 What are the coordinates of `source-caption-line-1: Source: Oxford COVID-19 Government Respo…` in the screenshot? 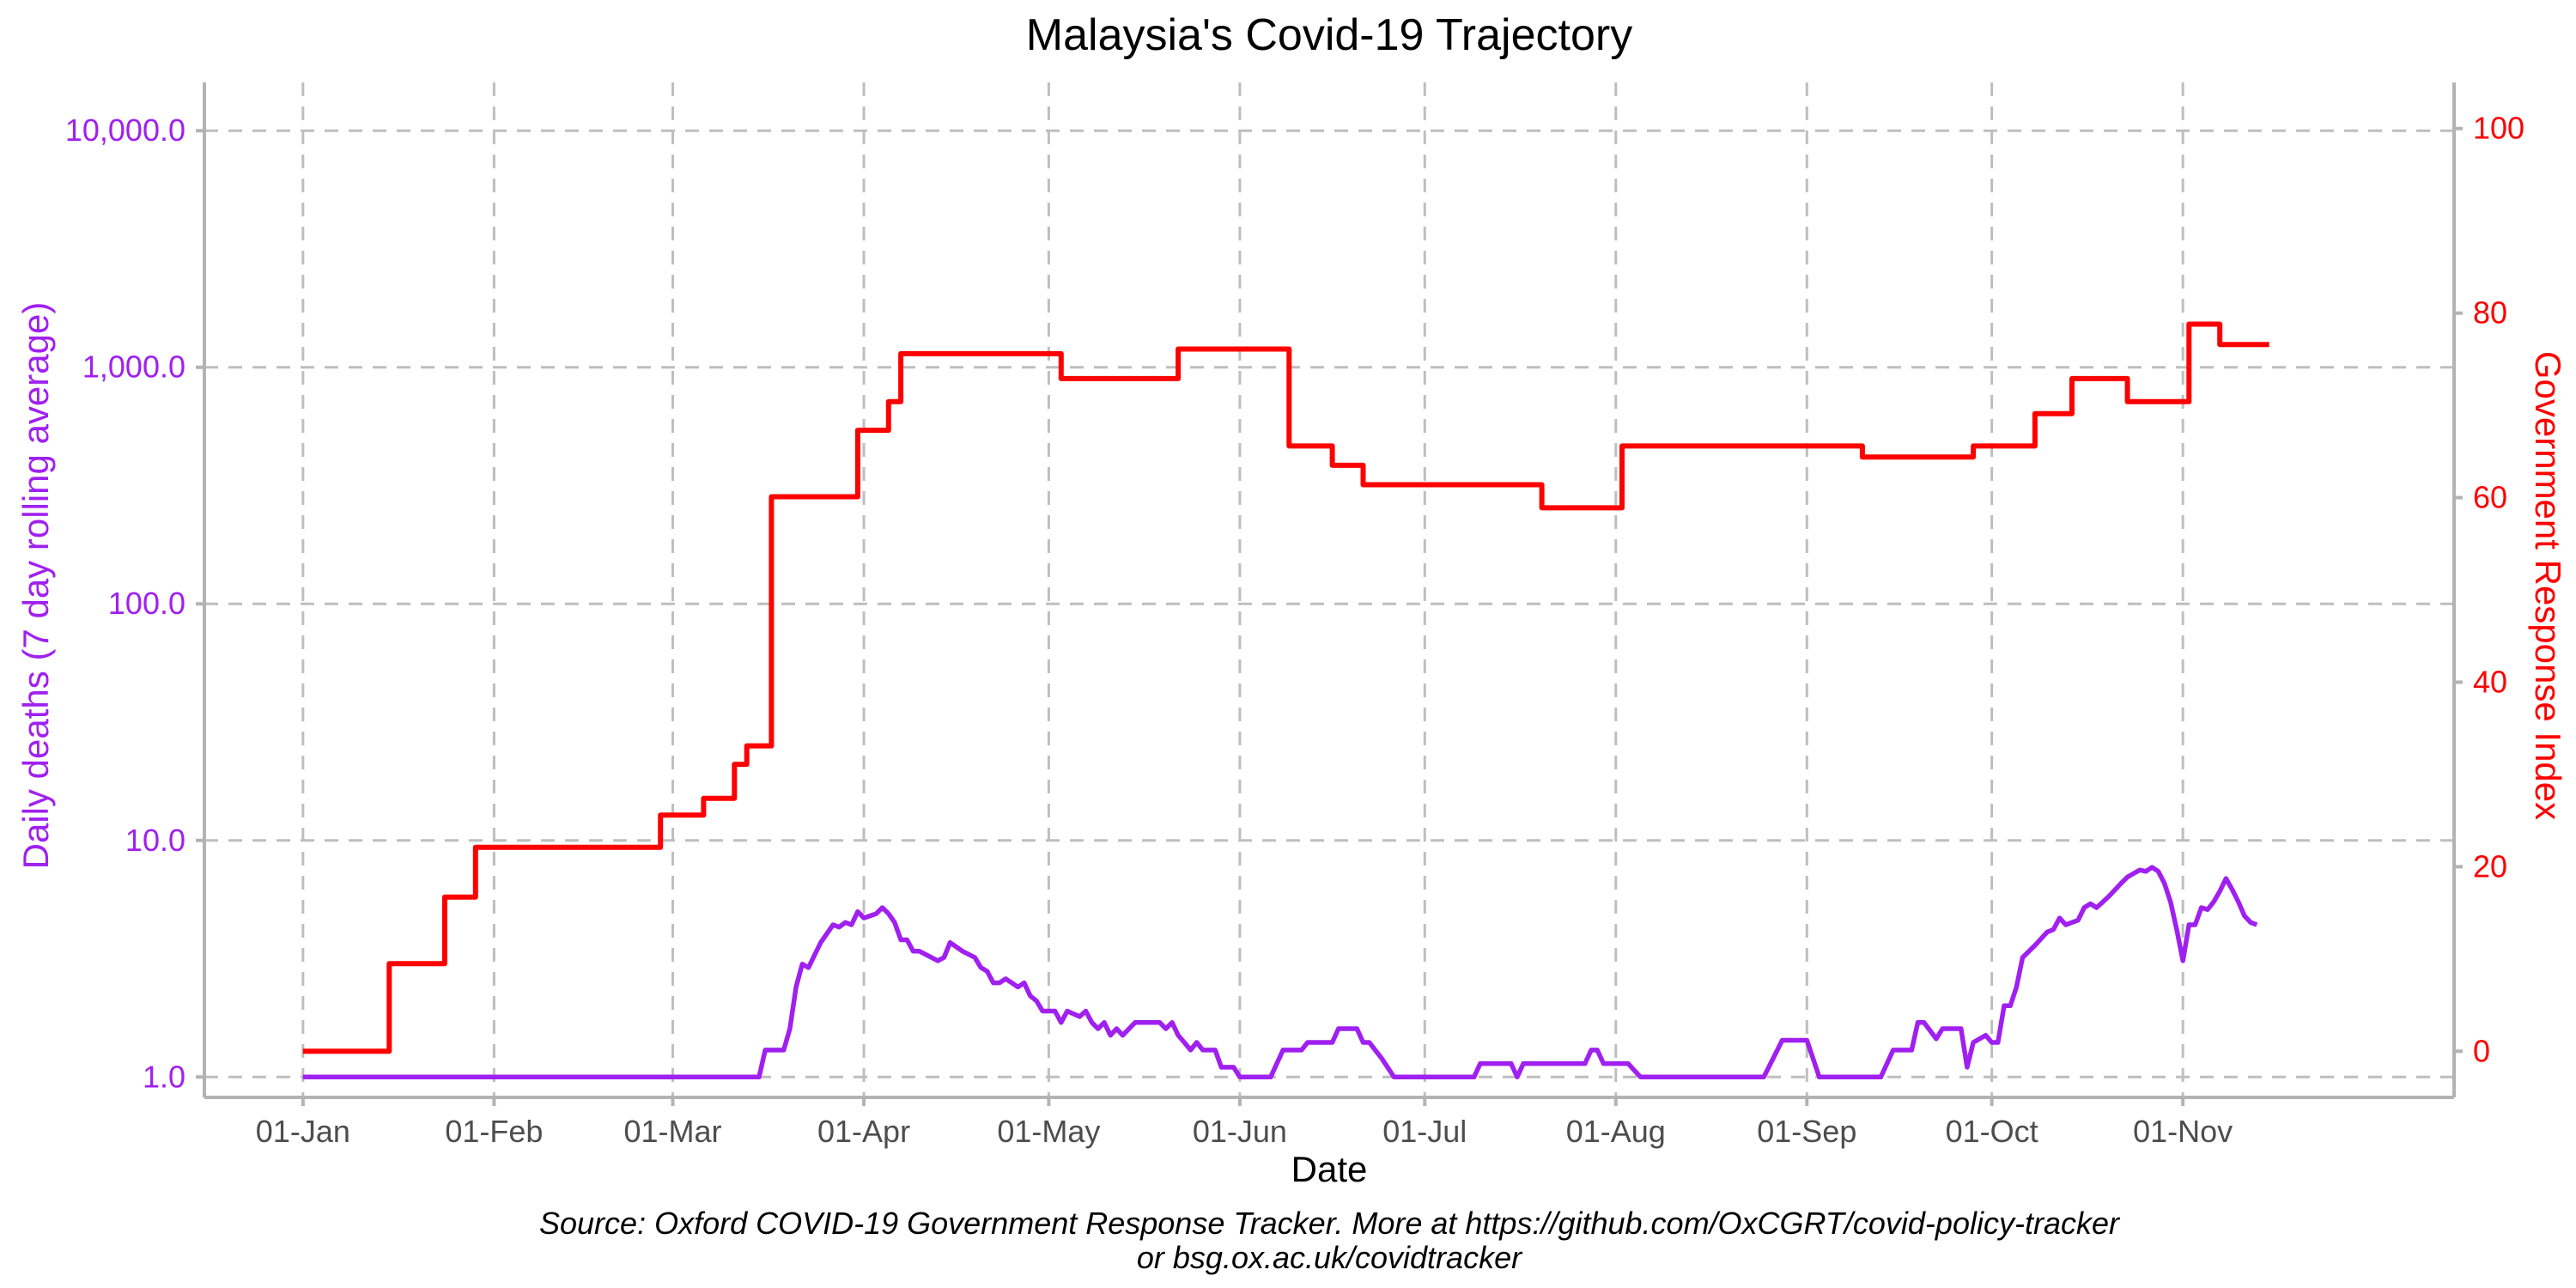 It's located at (1330, 1224).